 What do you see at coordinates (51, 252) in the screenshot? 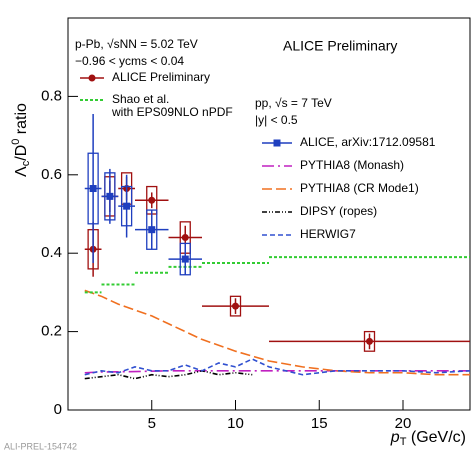
I see `y-tick-label: 0.4` at bounding box center [51, 252].